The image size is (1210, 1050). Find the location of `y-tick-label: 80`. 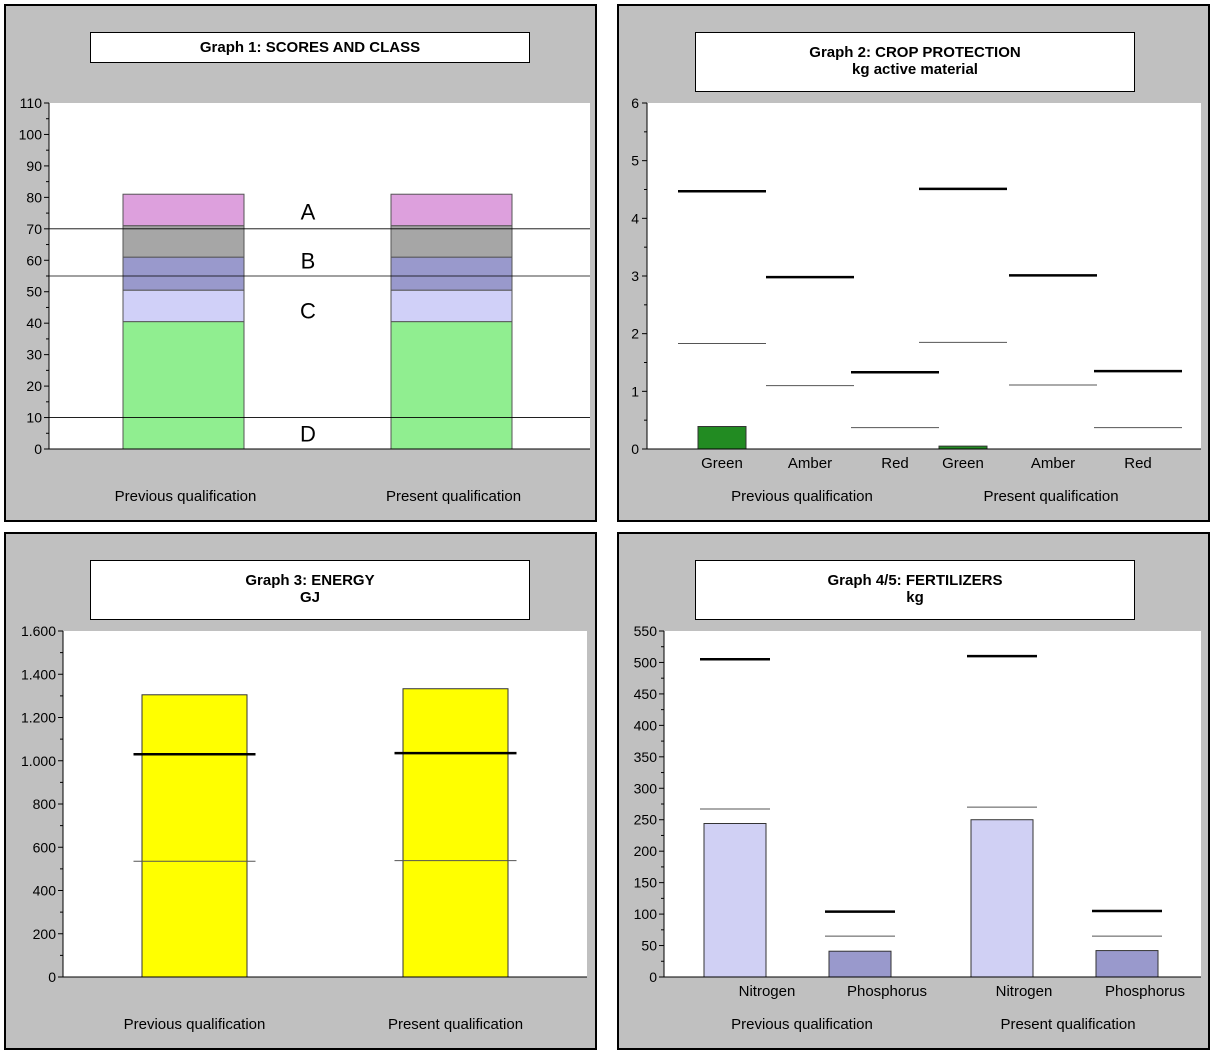

y-tick-label: 80 is located at coordinates (34, 197).